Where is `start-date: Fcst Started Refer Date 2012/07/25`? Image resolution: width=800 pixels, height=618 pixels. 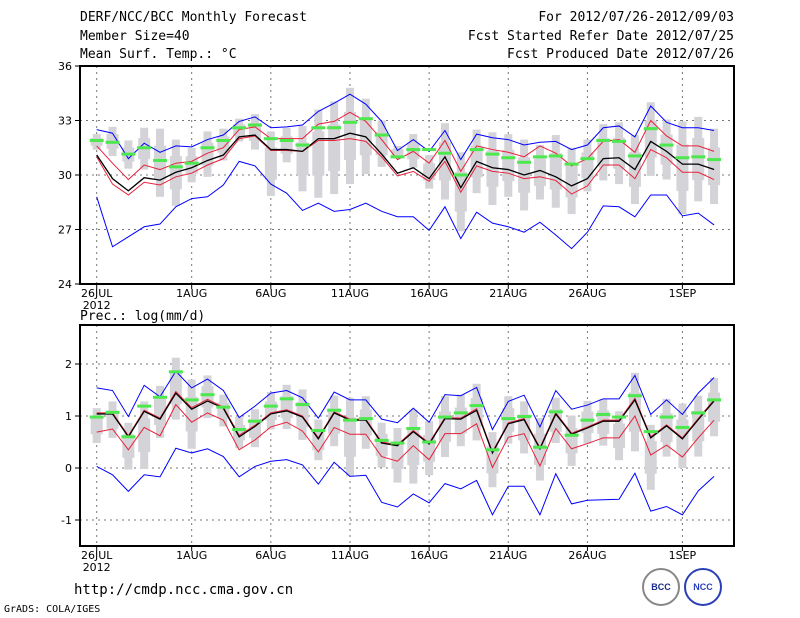
start-date: Fcst Started Refer Date 2012/07/25 is located at coordinates (600, 36).